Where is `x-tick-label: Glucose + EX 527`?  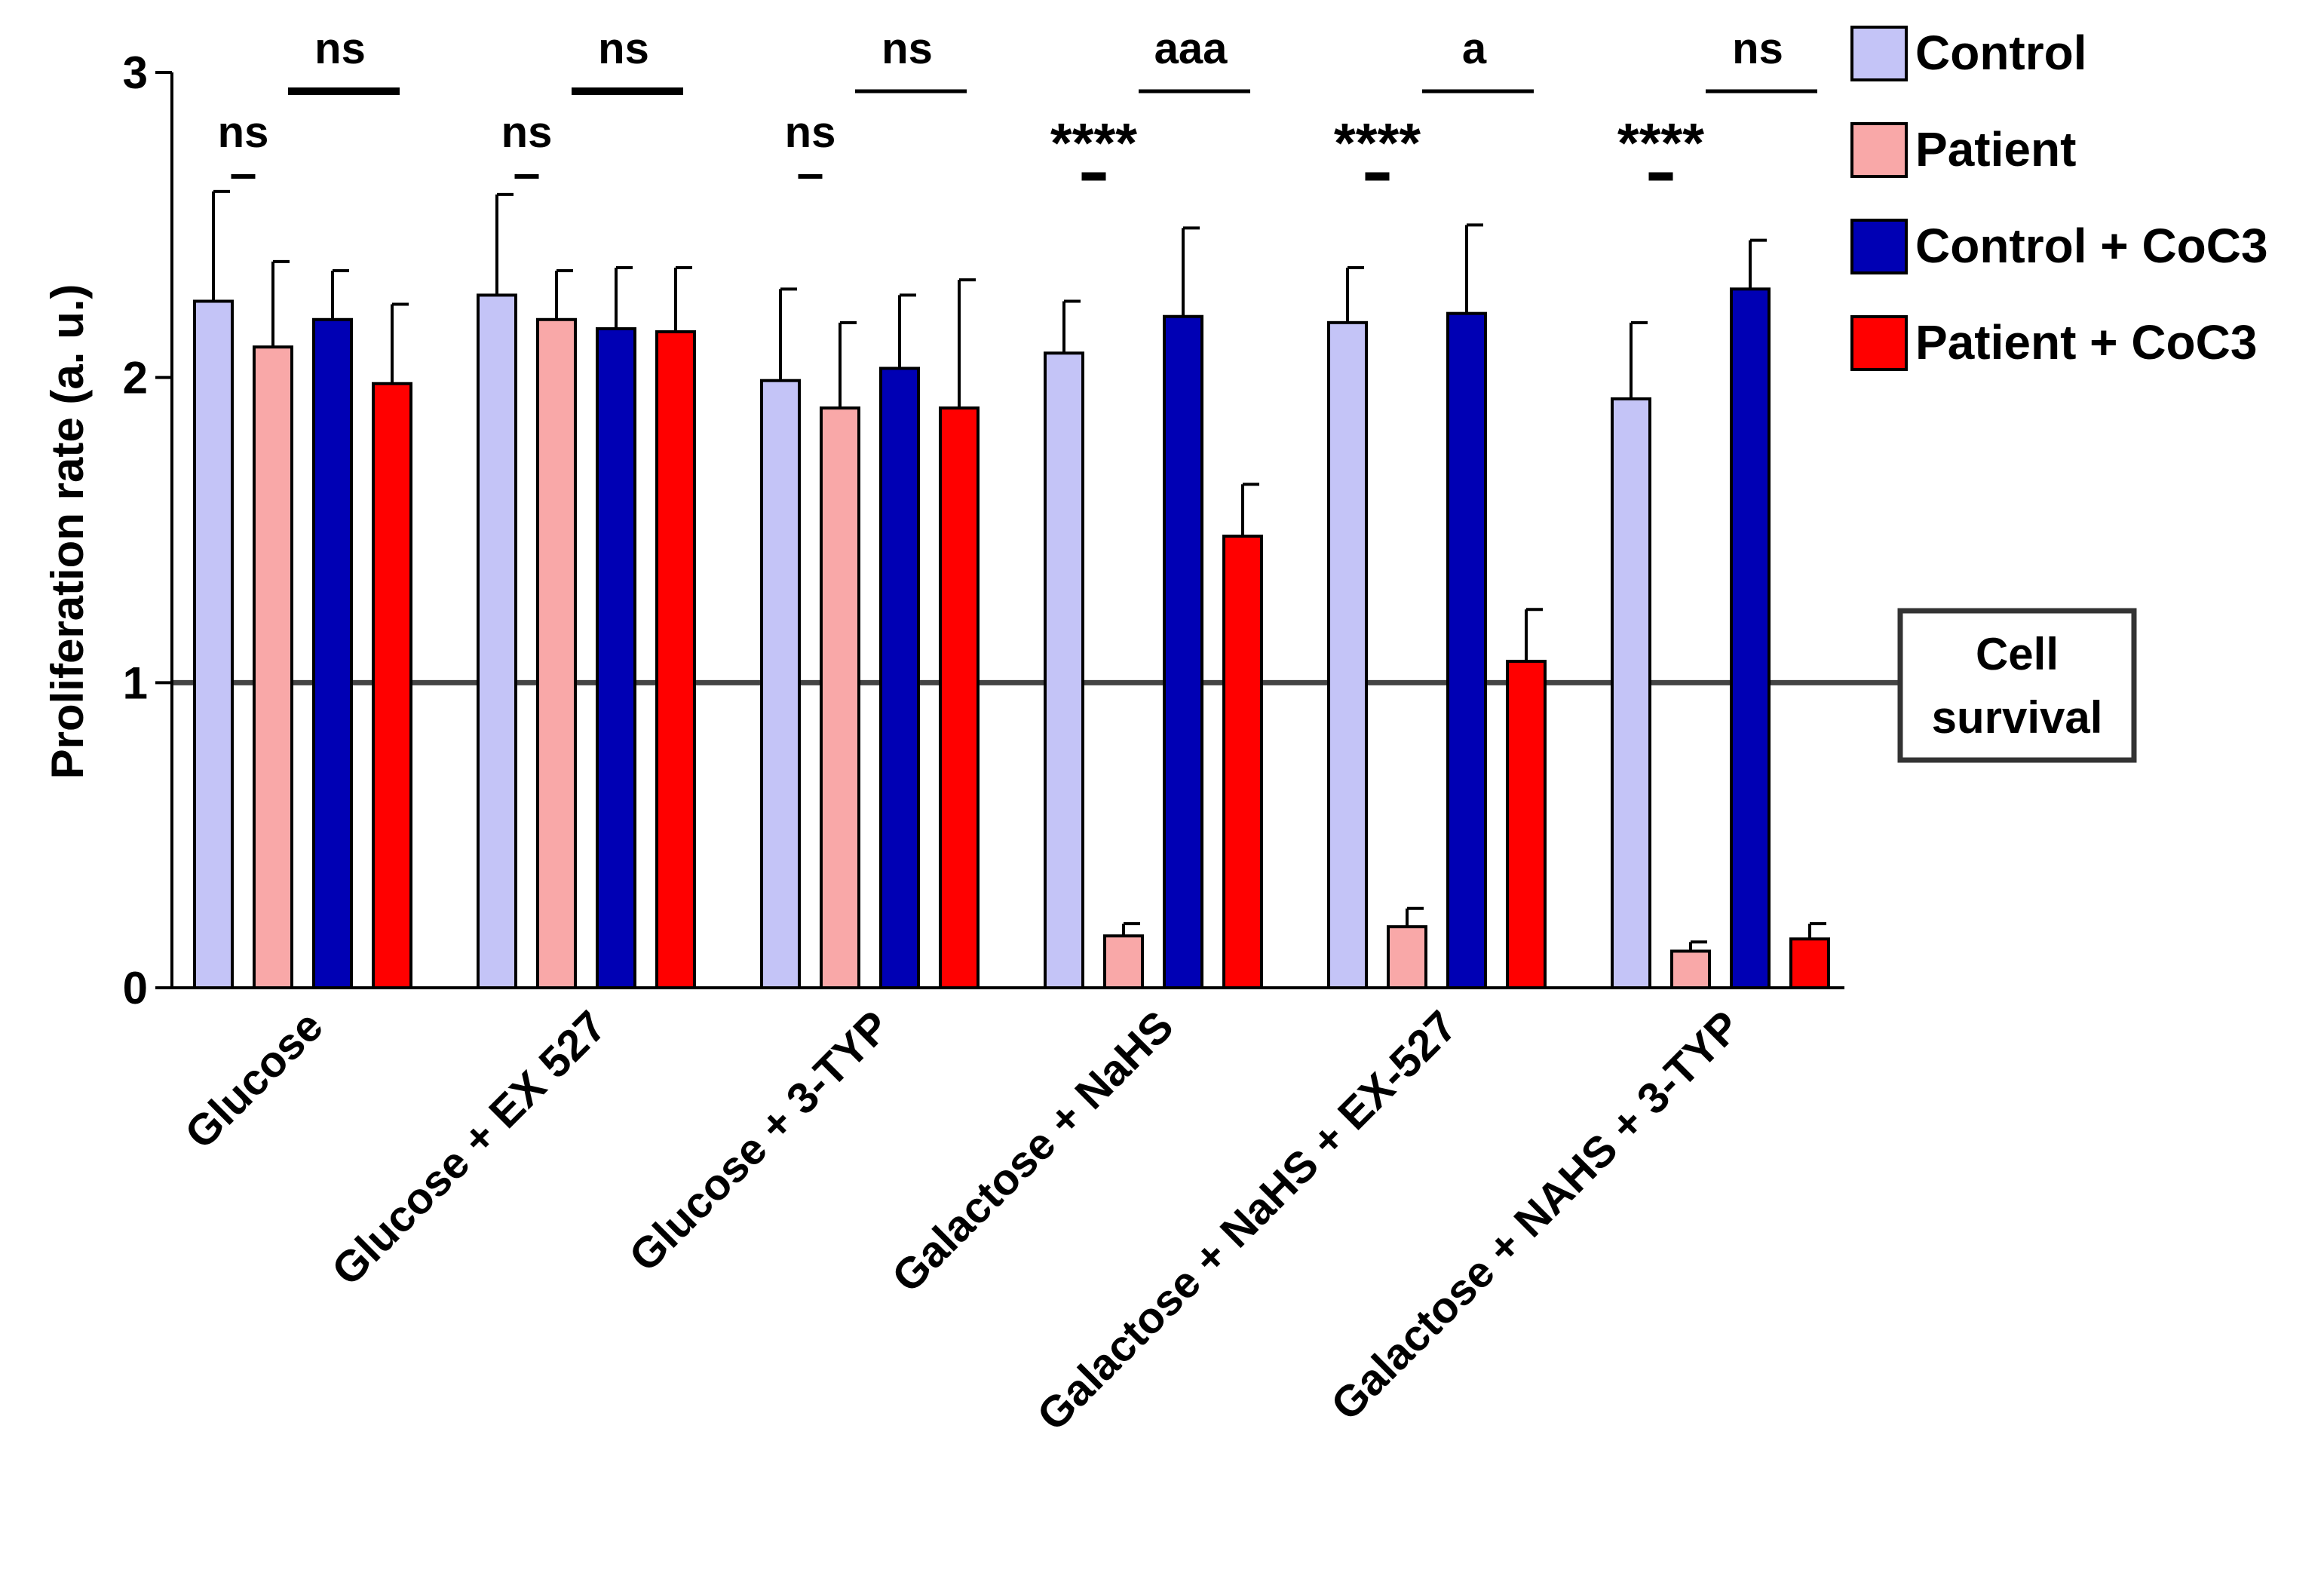 x-tick-label: Glucose + EX 527 is located at coordinates (469, 1148).